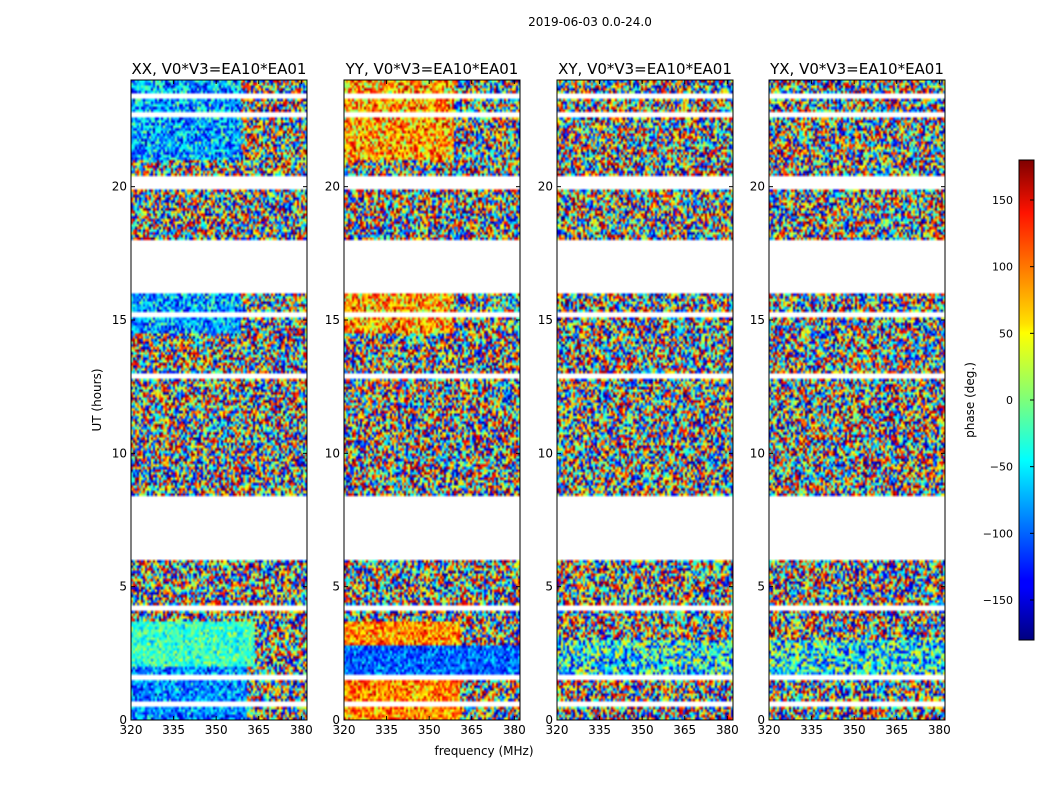  I want to click on panel-title: XX, V0*V3=EA10*EA01, so click(219, 69).